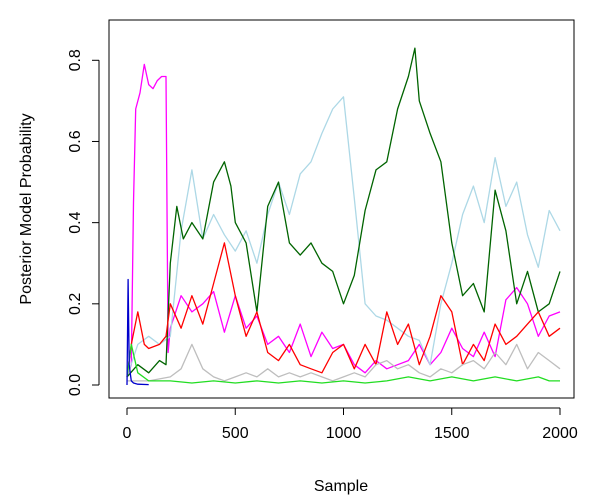  I want to click on y-axis-title: Posterior Model Probability, so click(26, 208).